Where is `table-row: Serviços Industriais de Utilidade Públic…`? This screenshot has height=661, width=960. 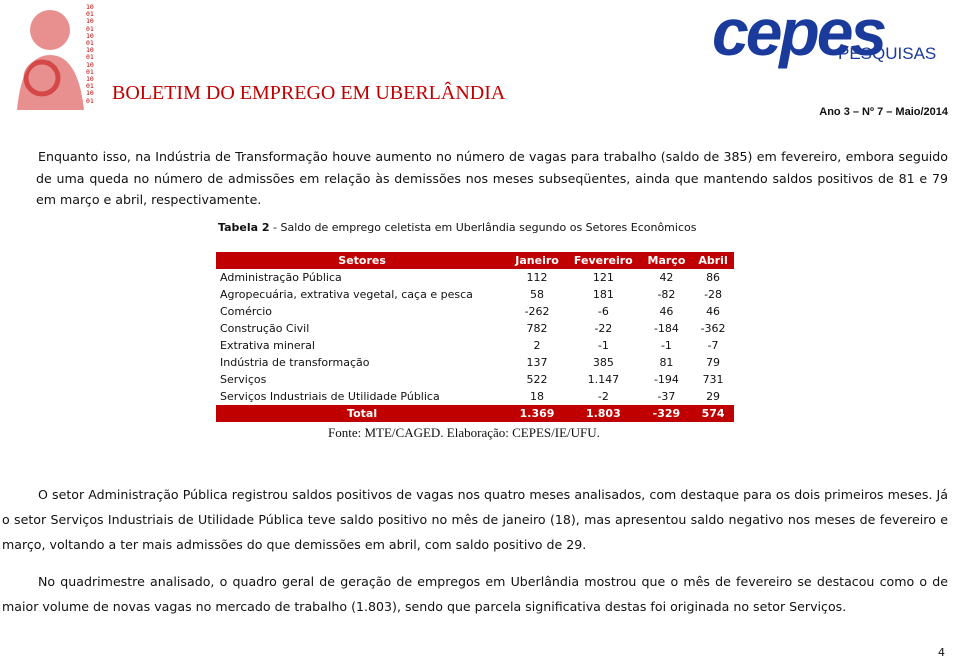 table-row: Serviços Industriais de Utilidade Públic… is located at coordinates (475, 396).